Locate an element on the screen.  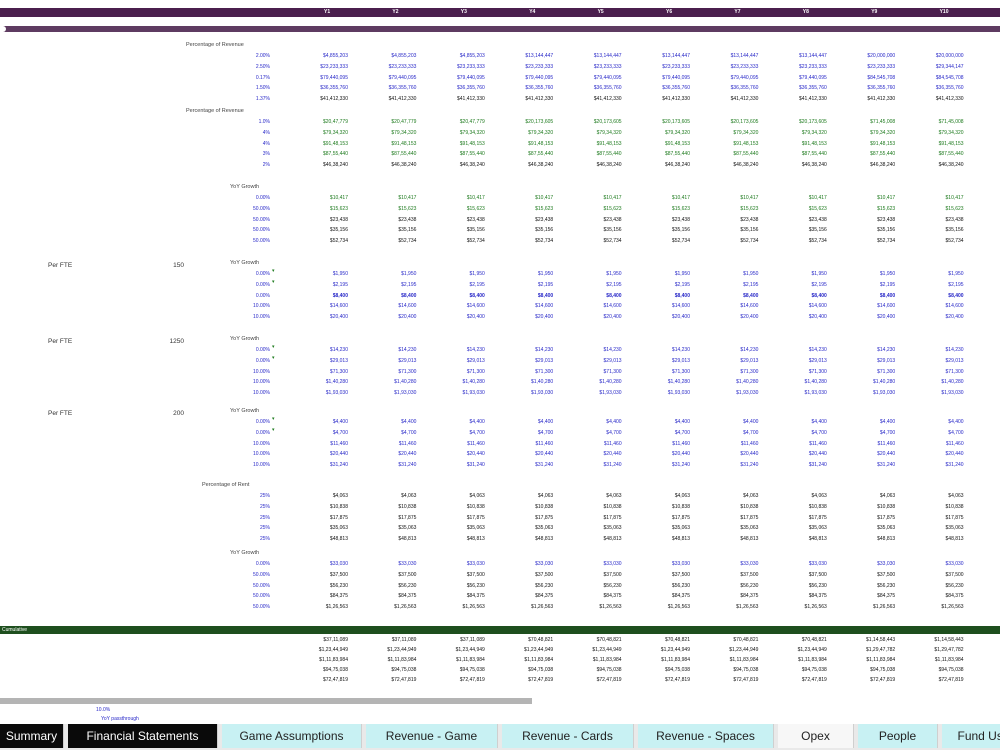
table-cell: $4,855,203 is located at coordinates (472, 56).